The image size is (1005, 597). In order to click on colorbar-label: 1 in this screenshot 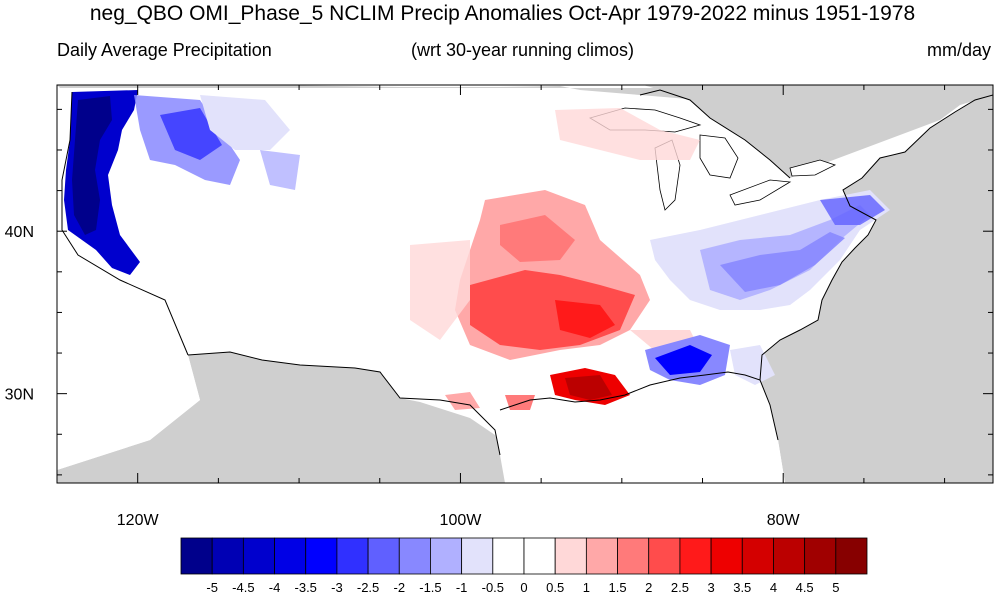, I will do `click(586, 587)`.